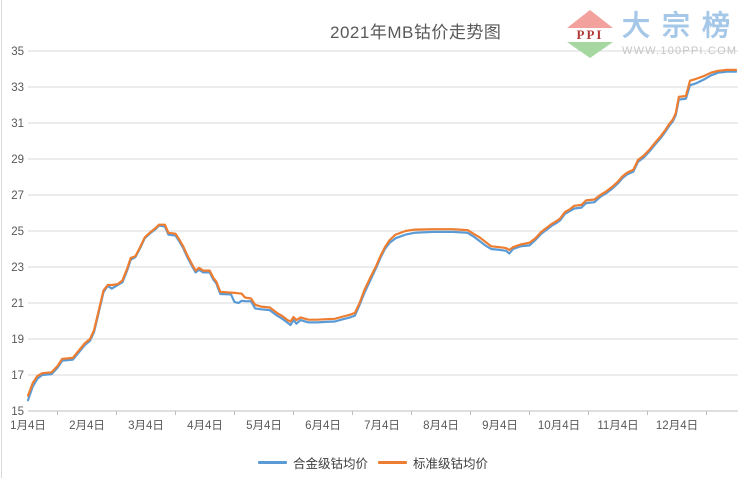 This screenshot has height=478, width=746. Describe the element at coordinates (146, 426) in the screenshot. I see `x-tick-label: 3月4日` at that location.